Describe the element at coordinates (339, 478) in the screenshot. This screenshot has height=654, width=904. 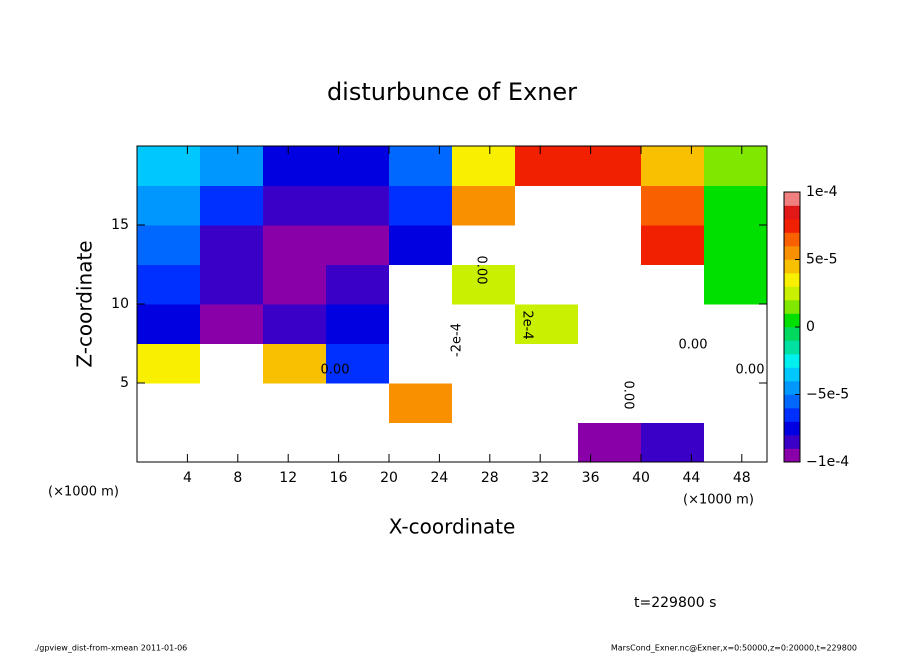
I see `x-tick-label: 16` at that location.